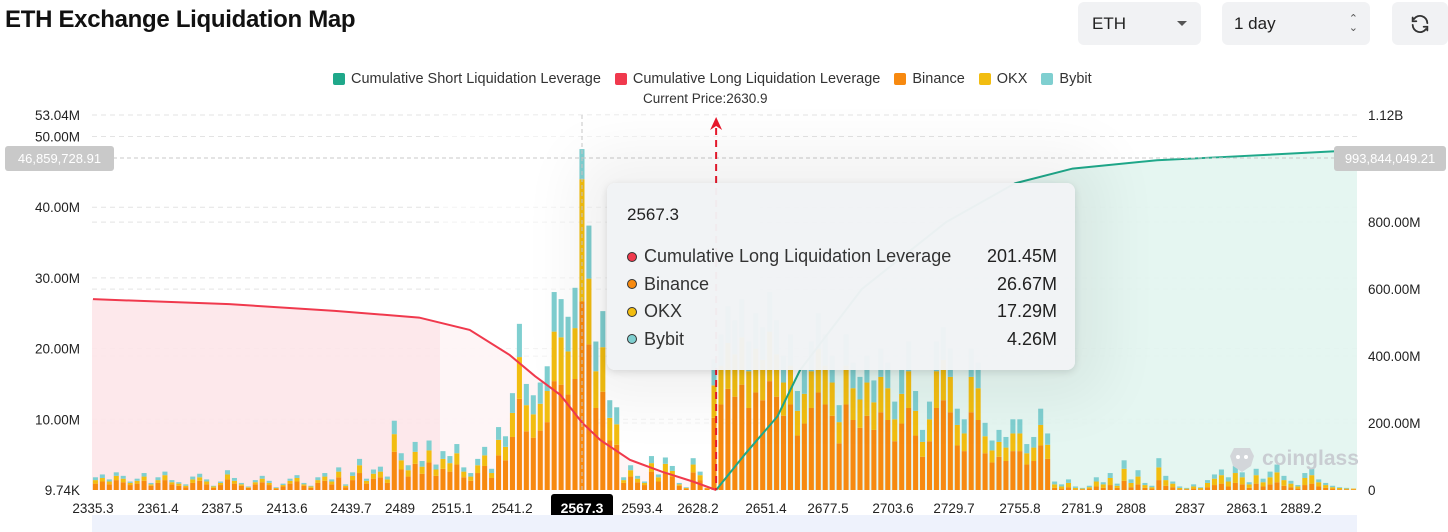 The width and height of the screenshot is (1448, 532). What do you see at coordinates (467, 79) in the screenshot?
I see `legend-item: Cumulative Short Liquidation Leverage` at bounding box center [467, 79].